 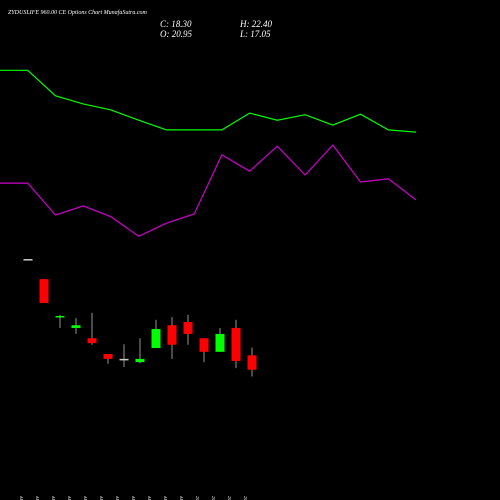 What do you see at coordinates (245, 498) in the screenshot?
I see `x-tick-label: 04 Dec` at bounding box center [245, 498].